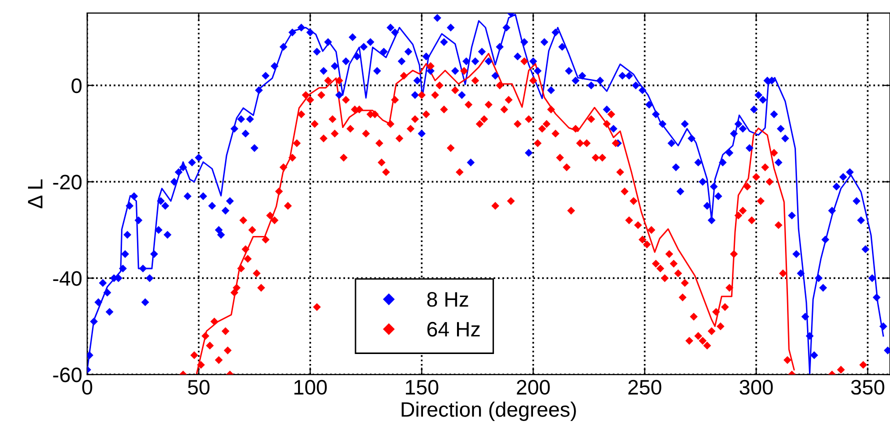 The height and width of the screenshot is (437, 890). I want to click on y-tick-label: 0, so click(77, 86).